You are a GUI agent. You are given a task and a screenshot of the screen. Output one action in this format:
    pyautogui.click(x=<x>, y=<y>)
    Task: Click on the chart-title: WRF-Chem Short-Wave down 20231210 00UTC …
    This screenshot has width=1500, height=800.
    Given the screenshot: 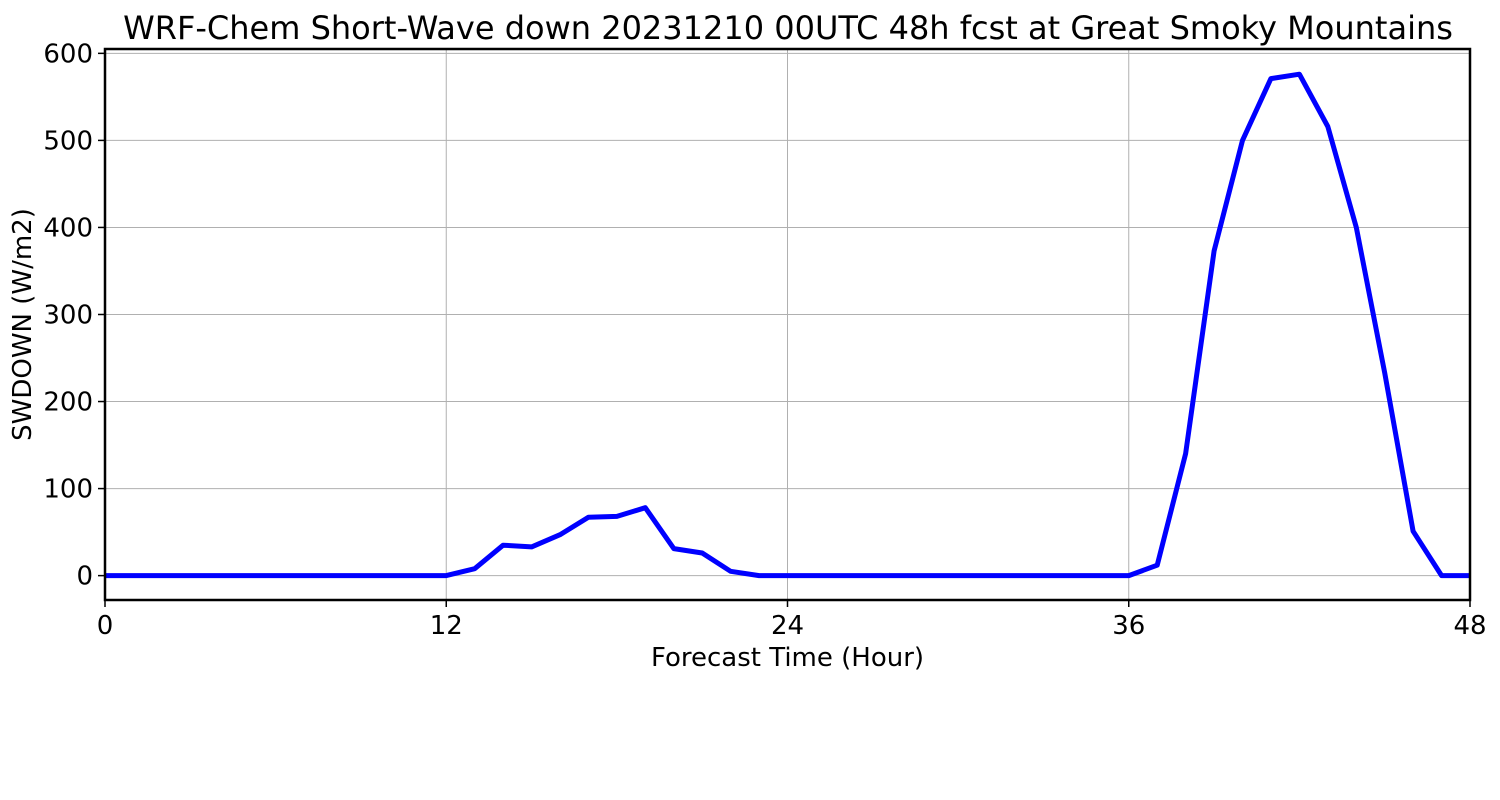 What is the action you would take?
    pyautogui.click(x=788, y=28)
    